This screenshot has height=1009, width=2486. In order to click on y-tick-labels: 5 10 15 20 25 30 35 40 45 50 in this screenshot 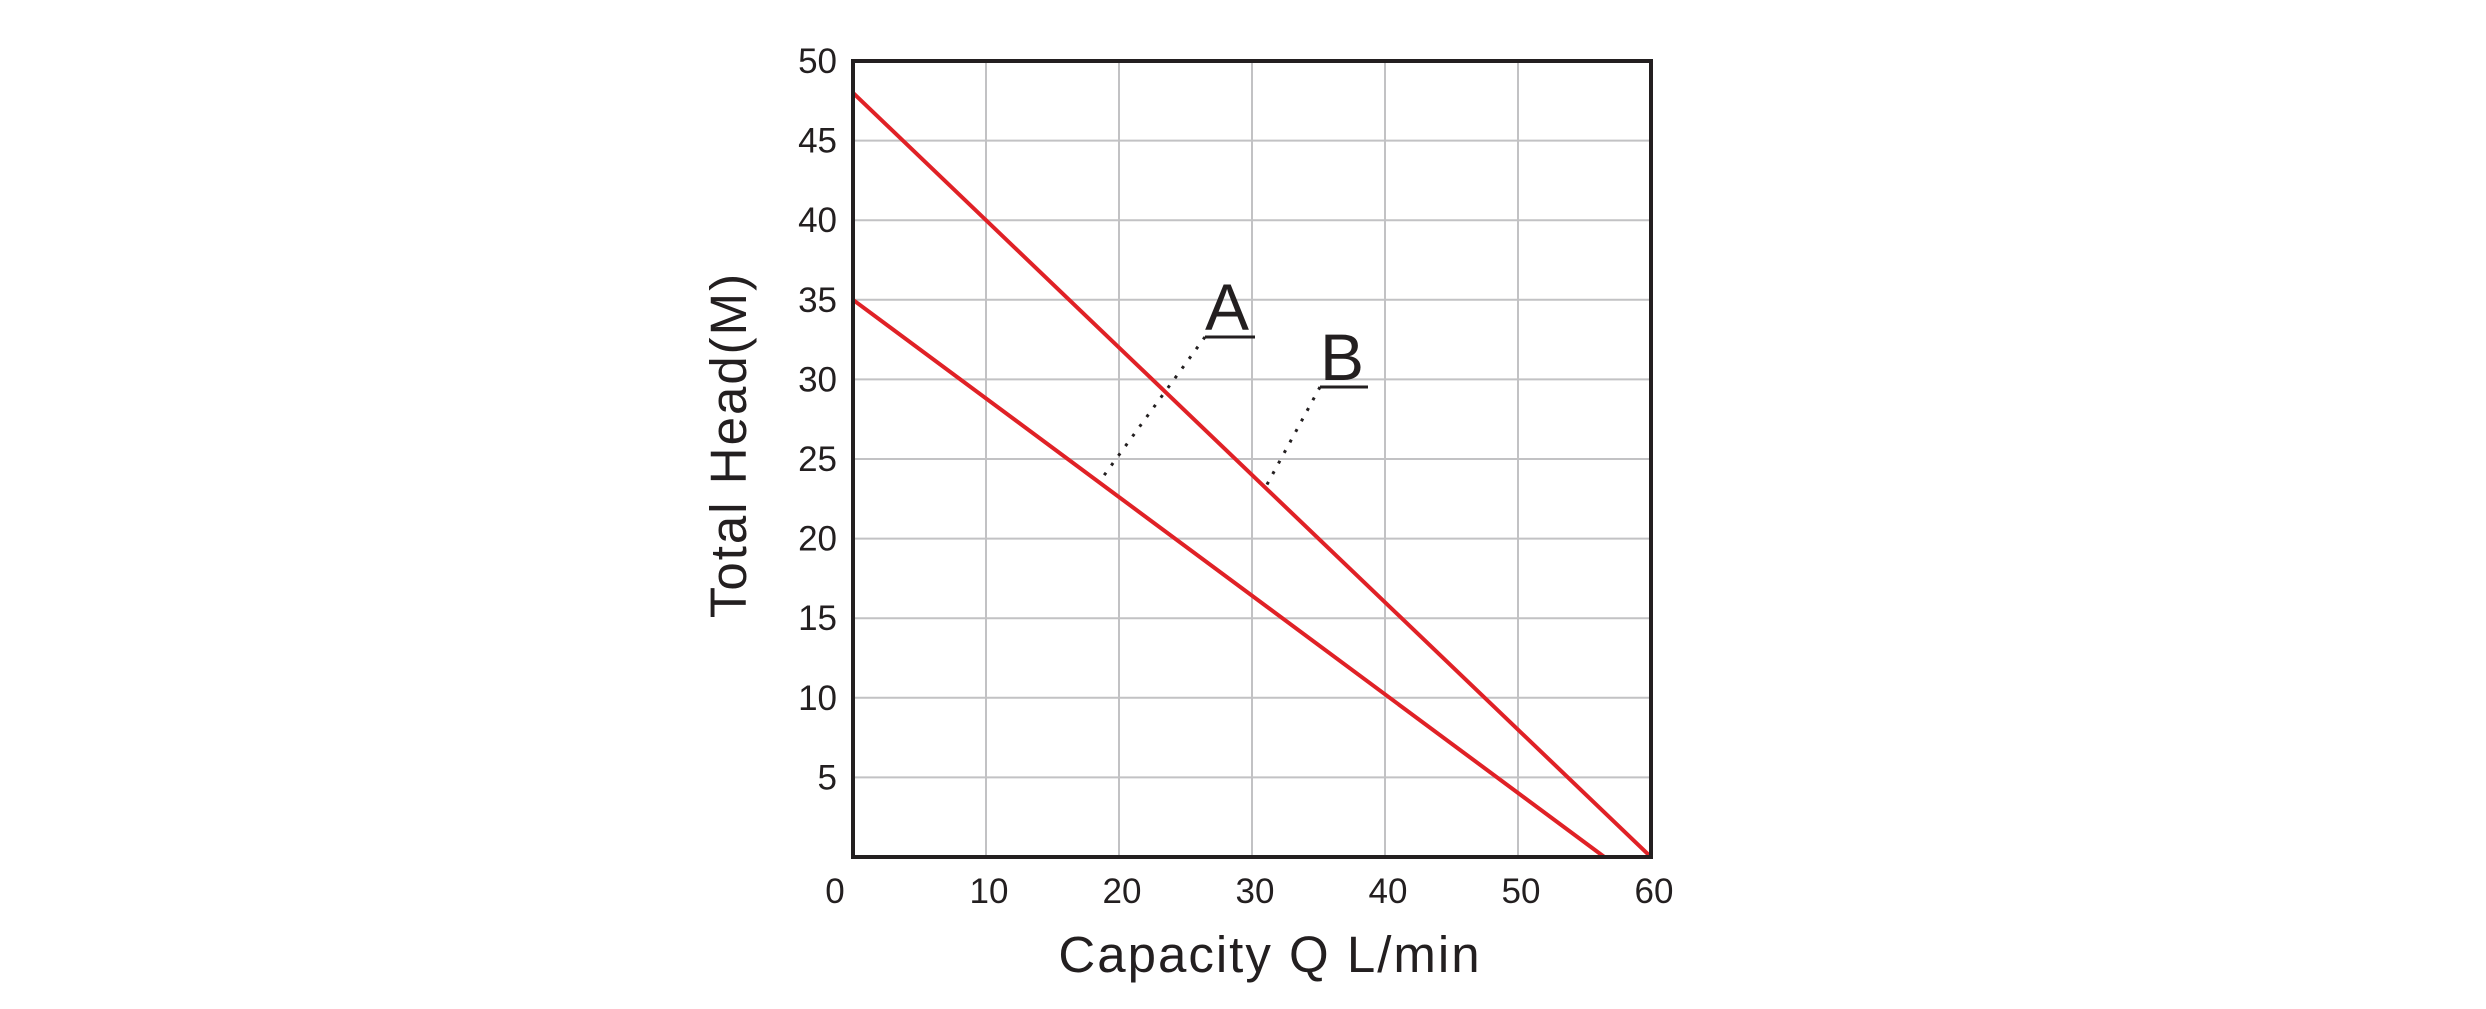, I will do `click(817, 419)`.